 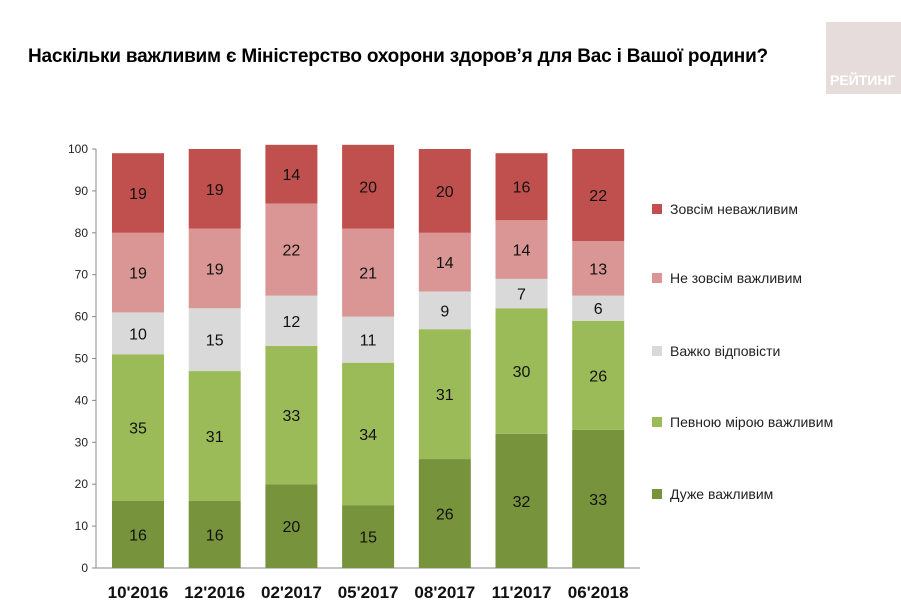 What do you see at coordinates (734, 209) in the screenshot?
I see `legend-label: Зовсім неважливим` at bounding box center [734, 209].